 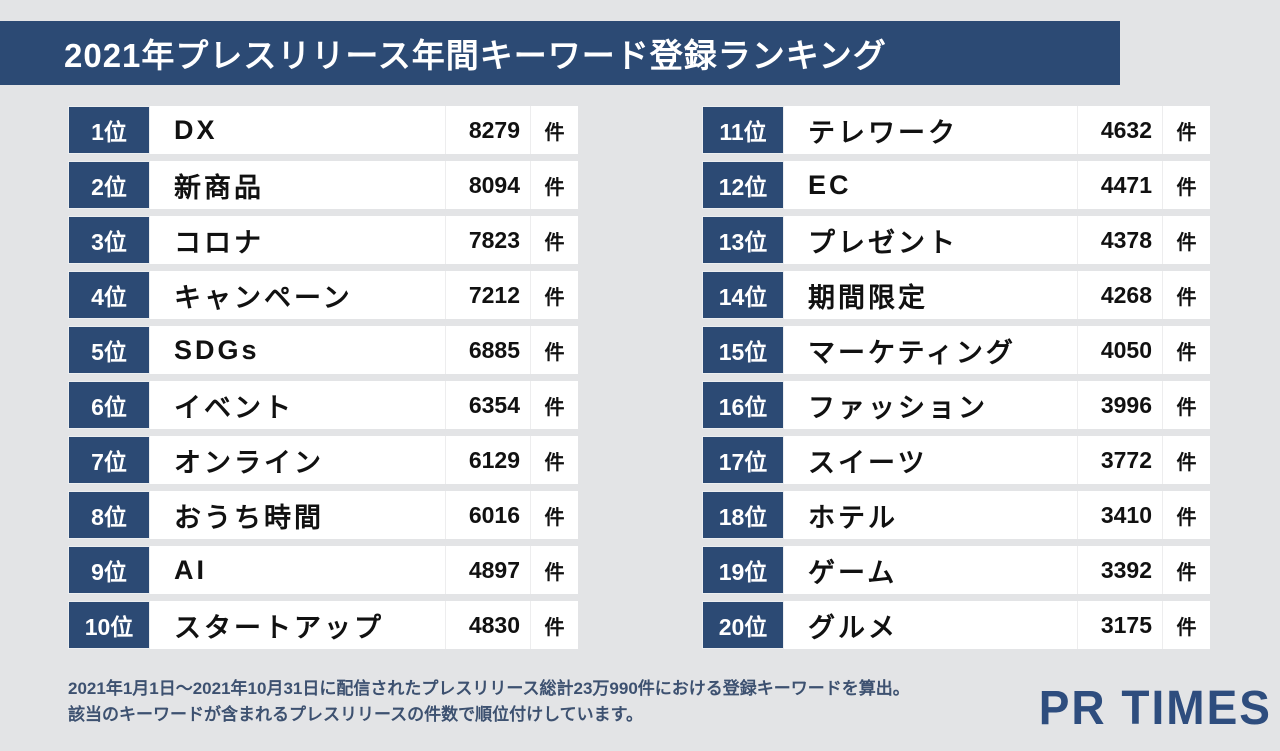 I want to click on ranking-row-20: 20位 グルメ 3175 件, so click(x=956, y=625).